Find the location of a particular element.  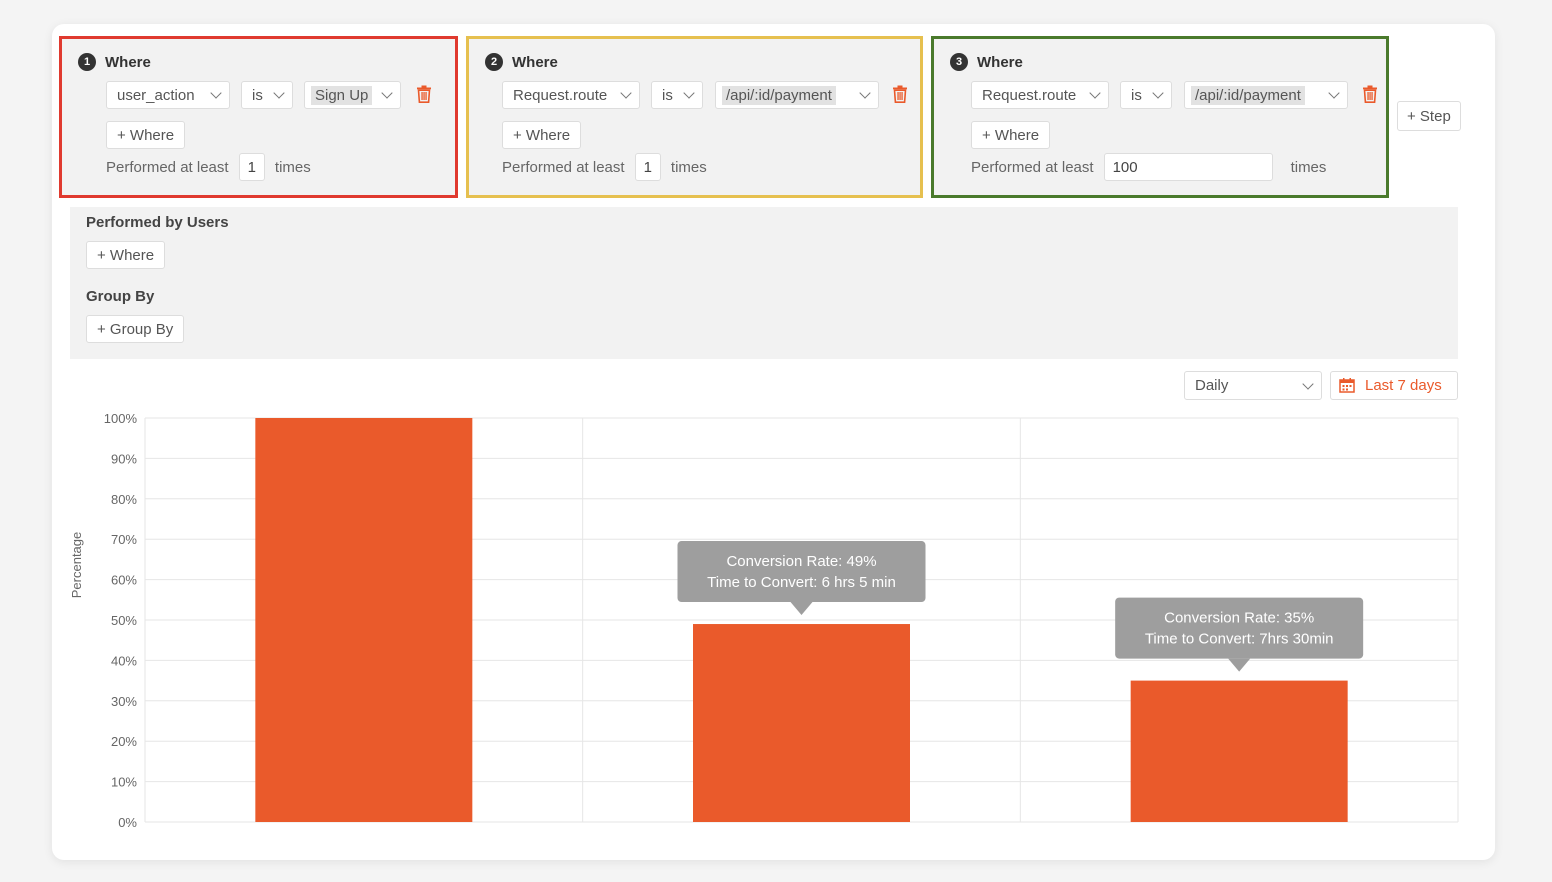

performed-at-least-row: Performed at least 100 times is located at coordinates (1148, 167).